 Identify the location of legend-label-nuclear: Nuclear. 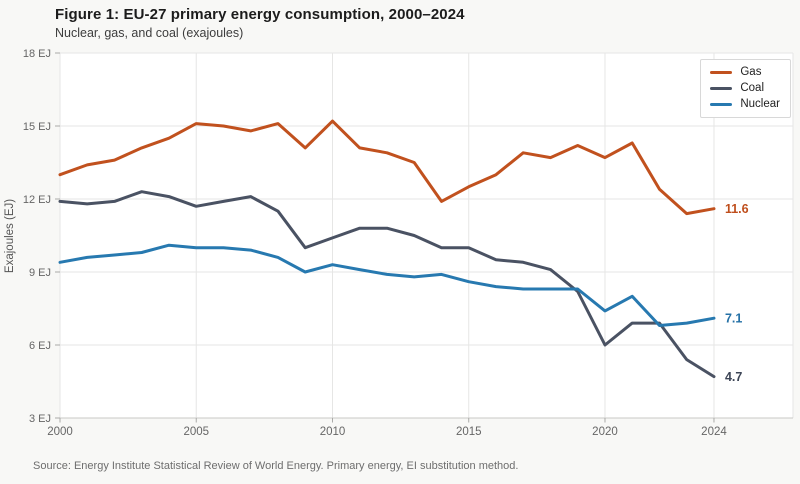
(760, 104).